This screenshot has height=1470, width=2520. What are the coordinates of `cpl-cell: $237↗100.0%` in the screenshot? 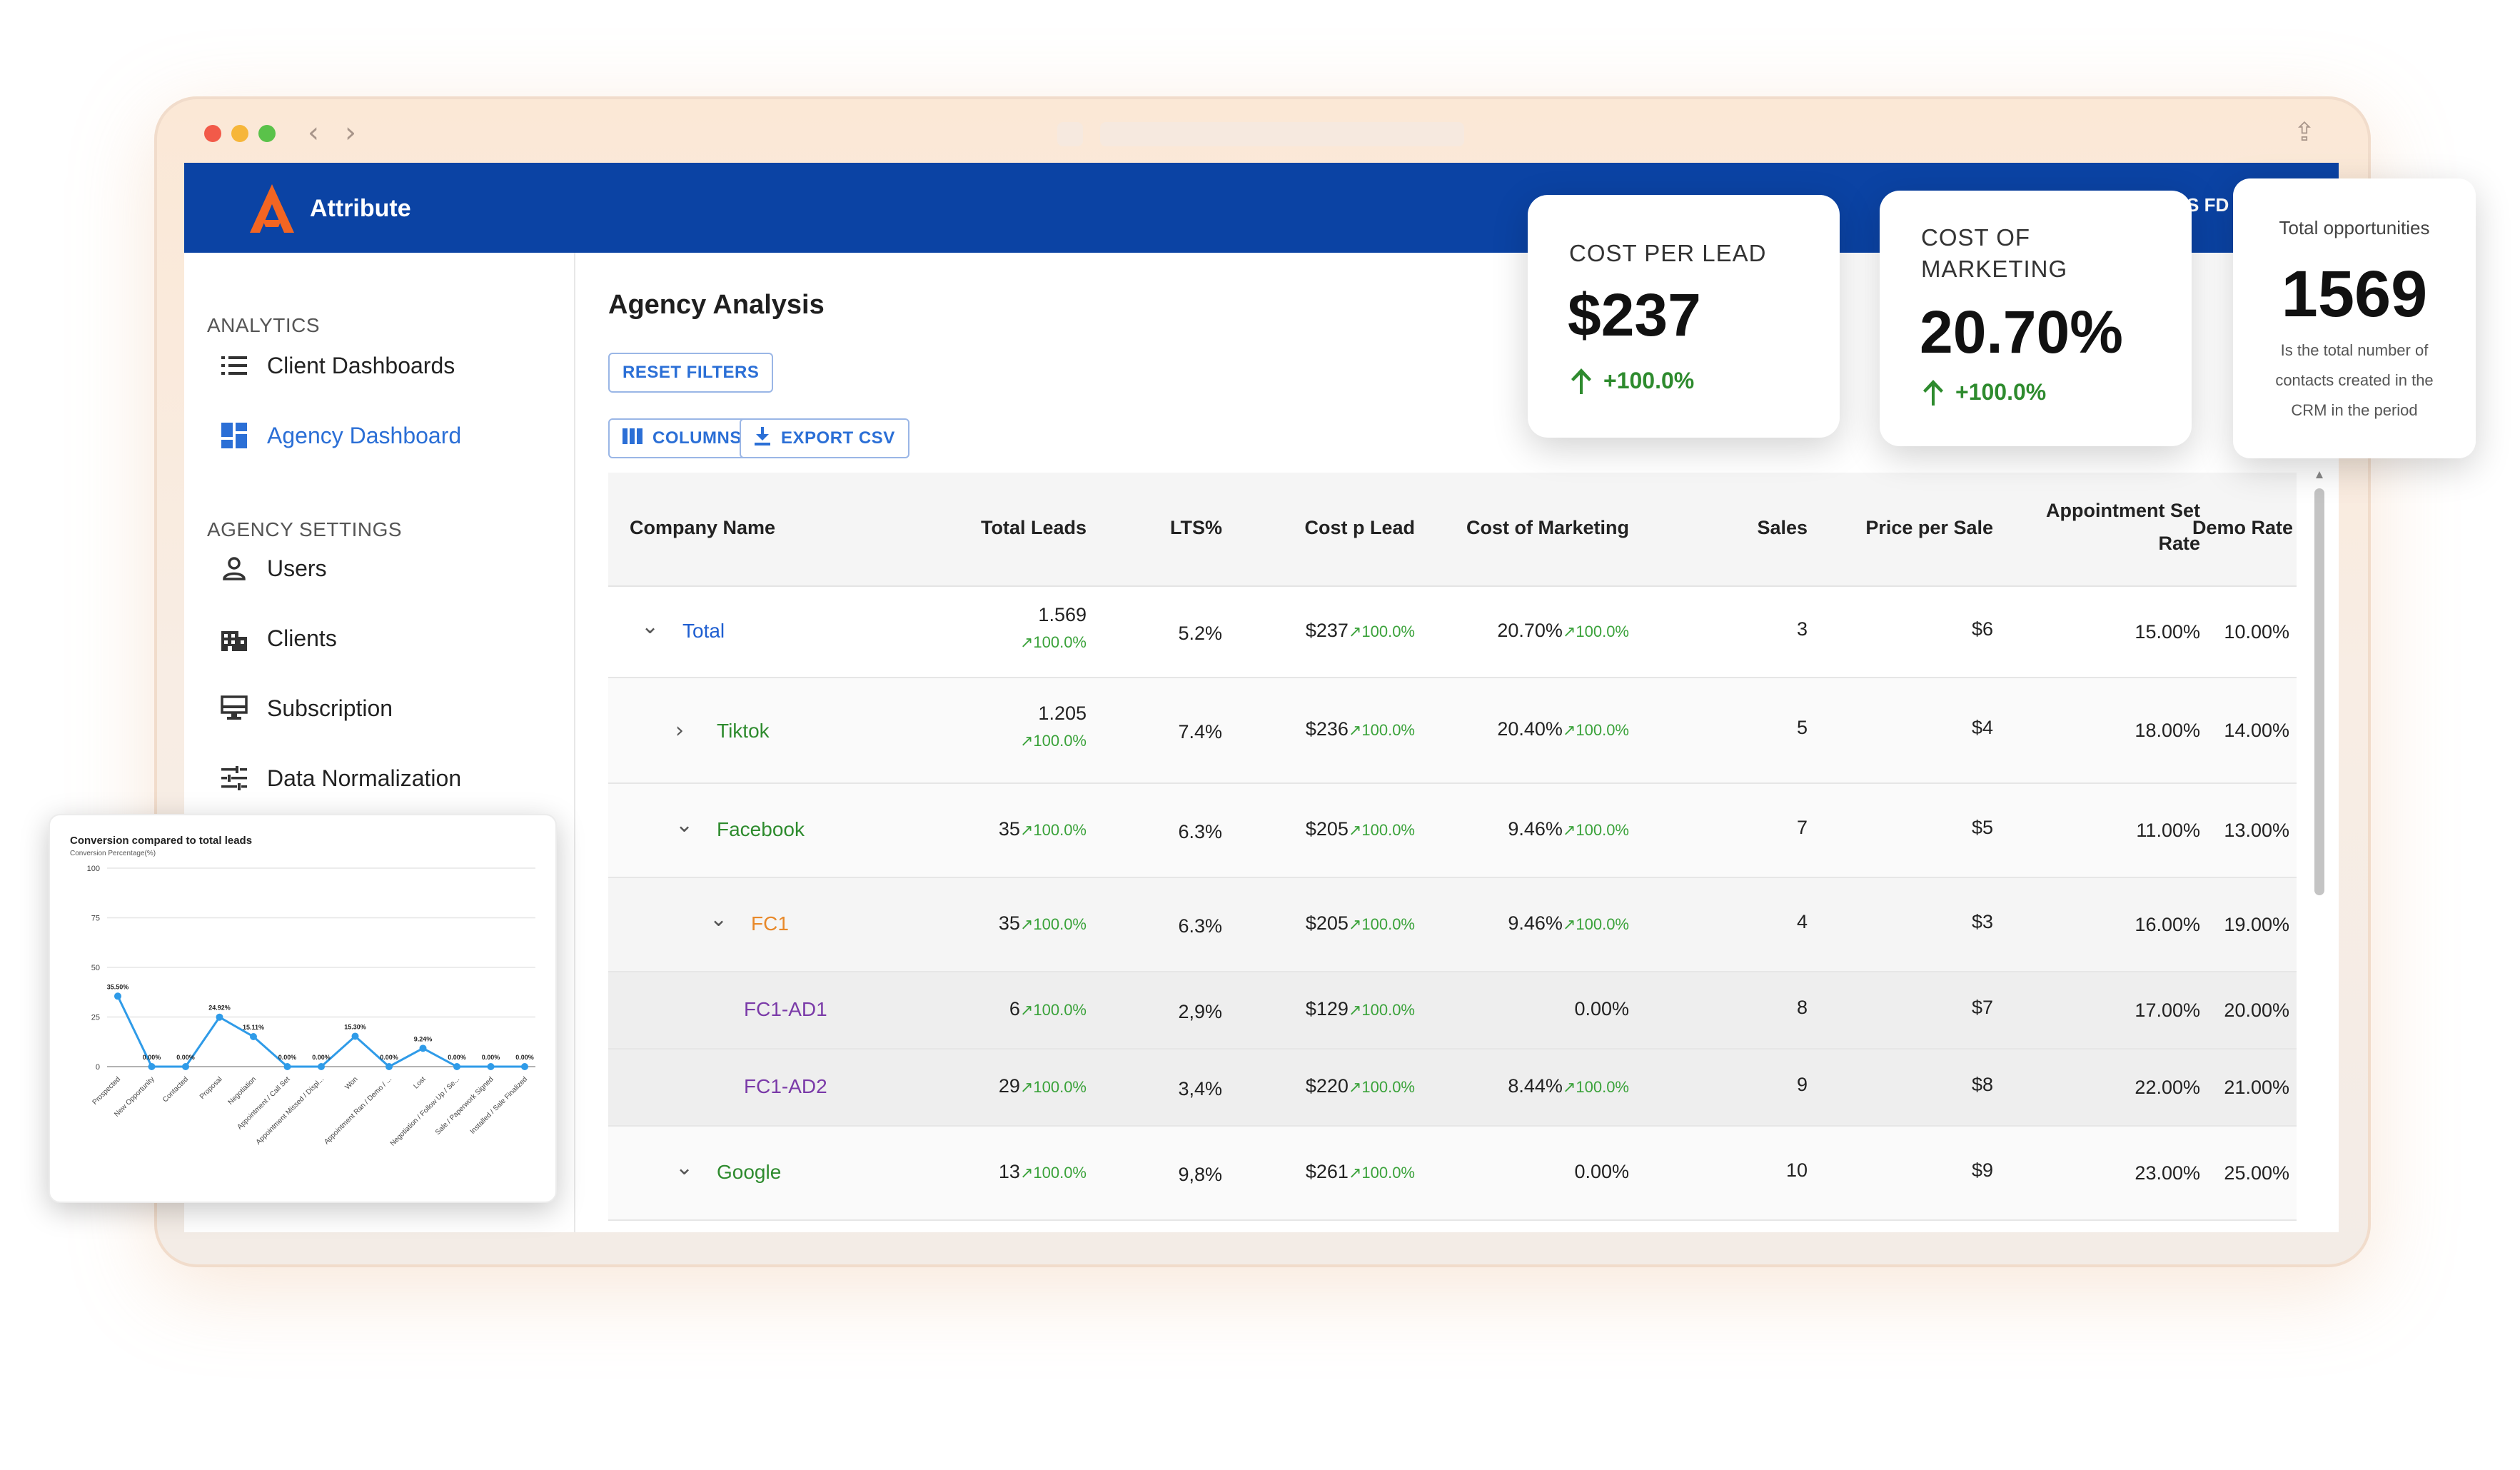 It's located at (1325, 631).